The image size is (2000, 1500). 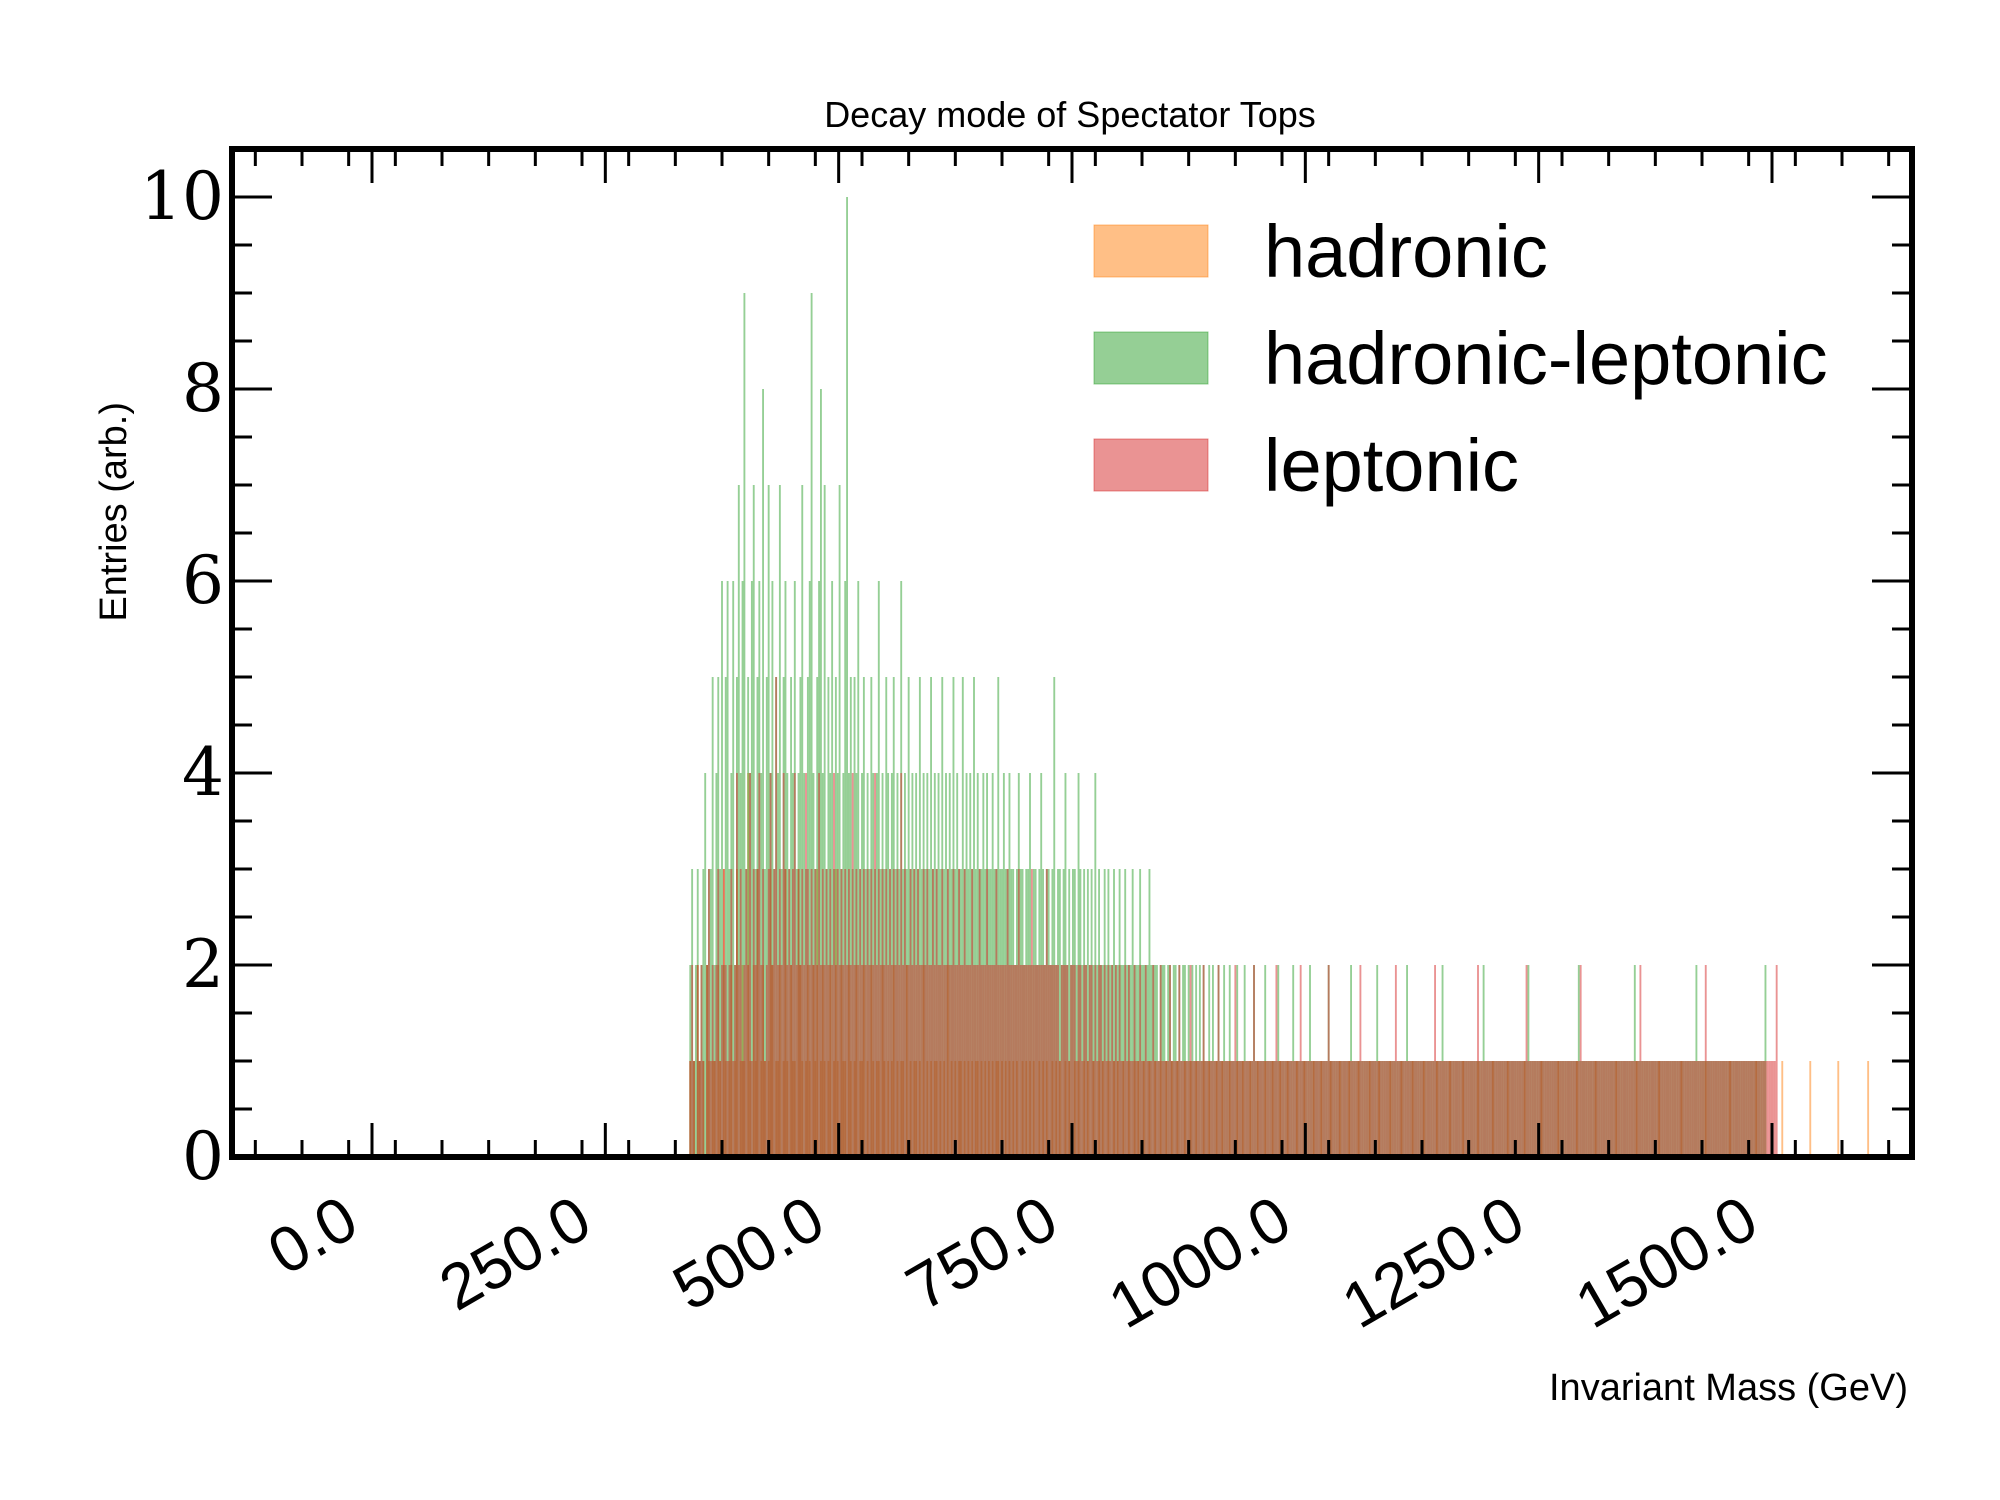 I want to click on x-tick-label: 1250.0, so click(x=1433, y=1262).